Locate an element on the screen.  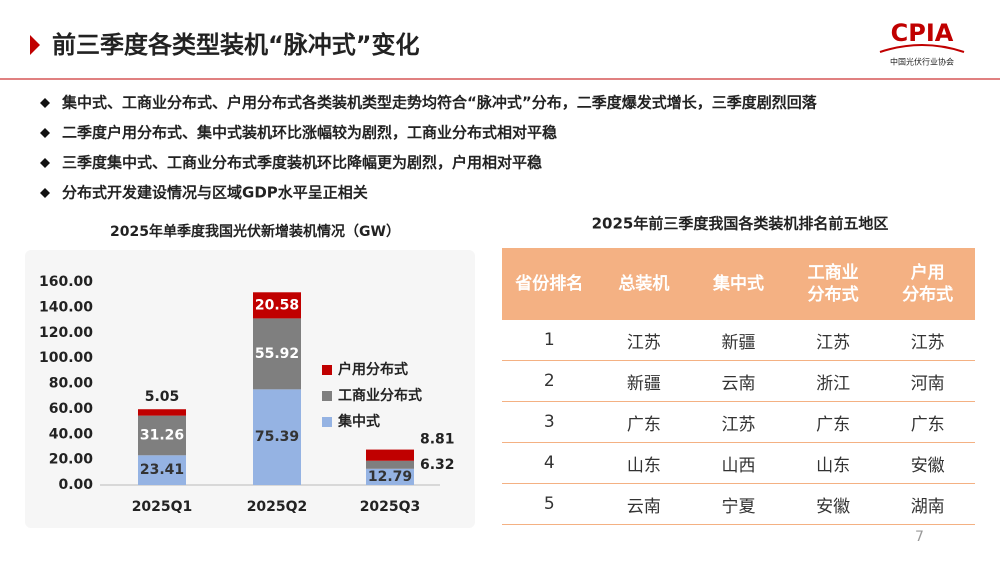
table-cell: 山西 is located at coordinates (738, 463).